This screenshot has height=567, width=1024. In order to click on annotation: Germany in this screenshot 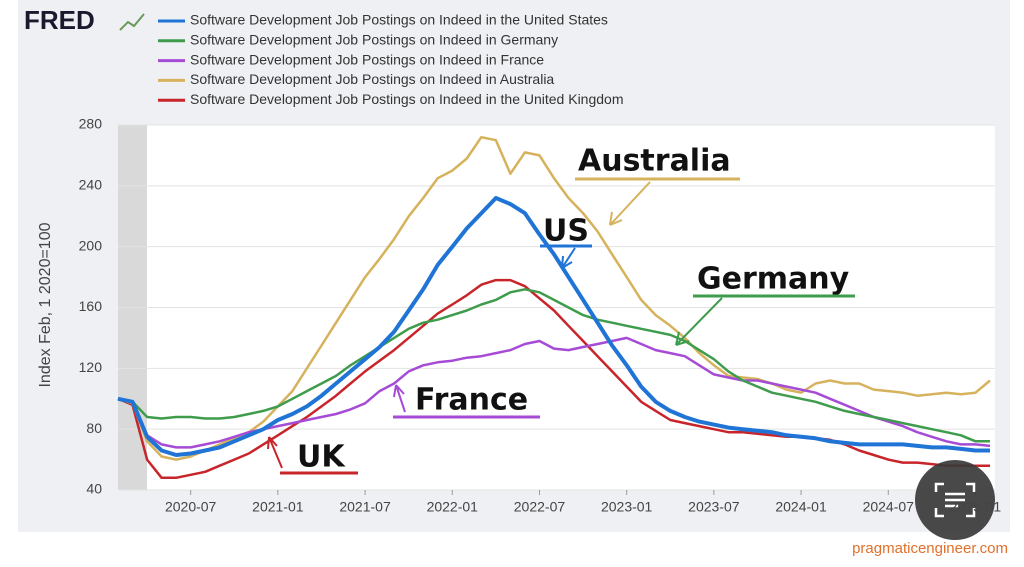, I will do `click(773, 279)`.